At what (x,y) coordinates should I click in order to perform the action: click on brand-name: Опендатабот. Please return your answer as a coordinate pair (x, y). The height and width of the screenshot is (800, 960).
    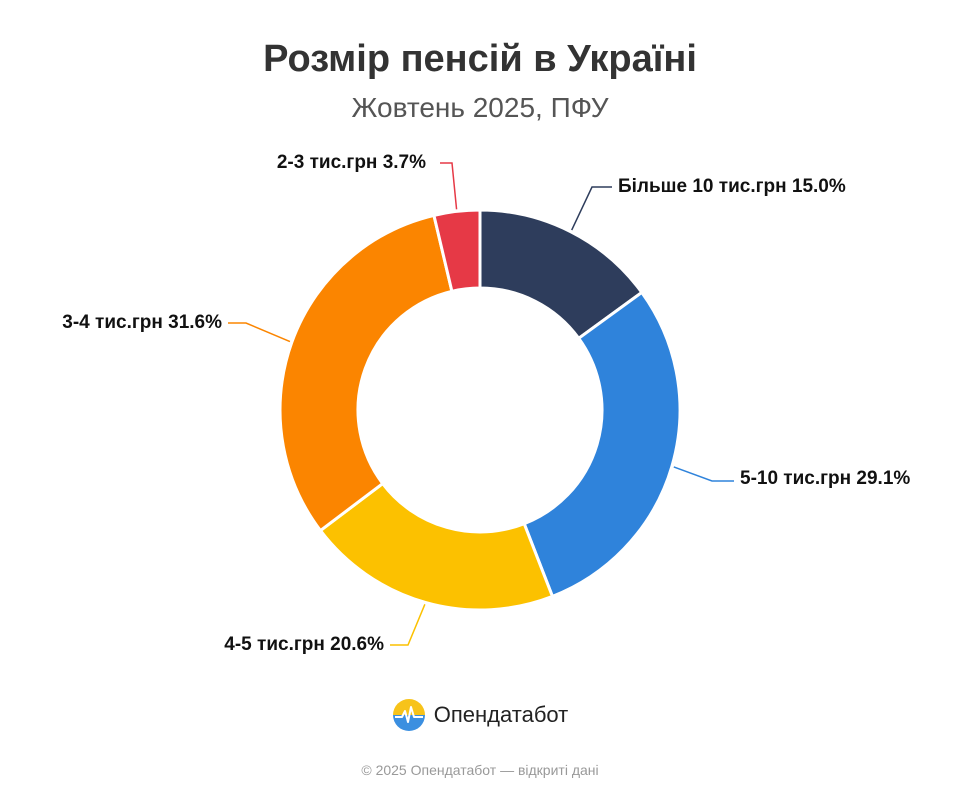
    Looking at the image, I should click on (501, 714).